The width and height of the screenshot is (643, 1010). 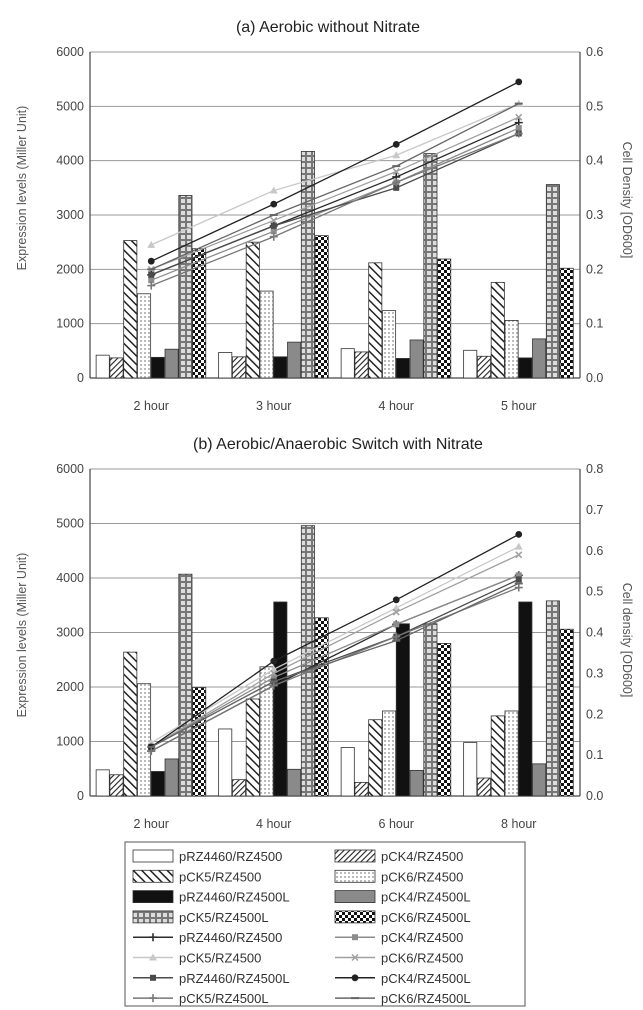 I want to click on x-tick-label: 2 hour, so click(x=151, y=406).